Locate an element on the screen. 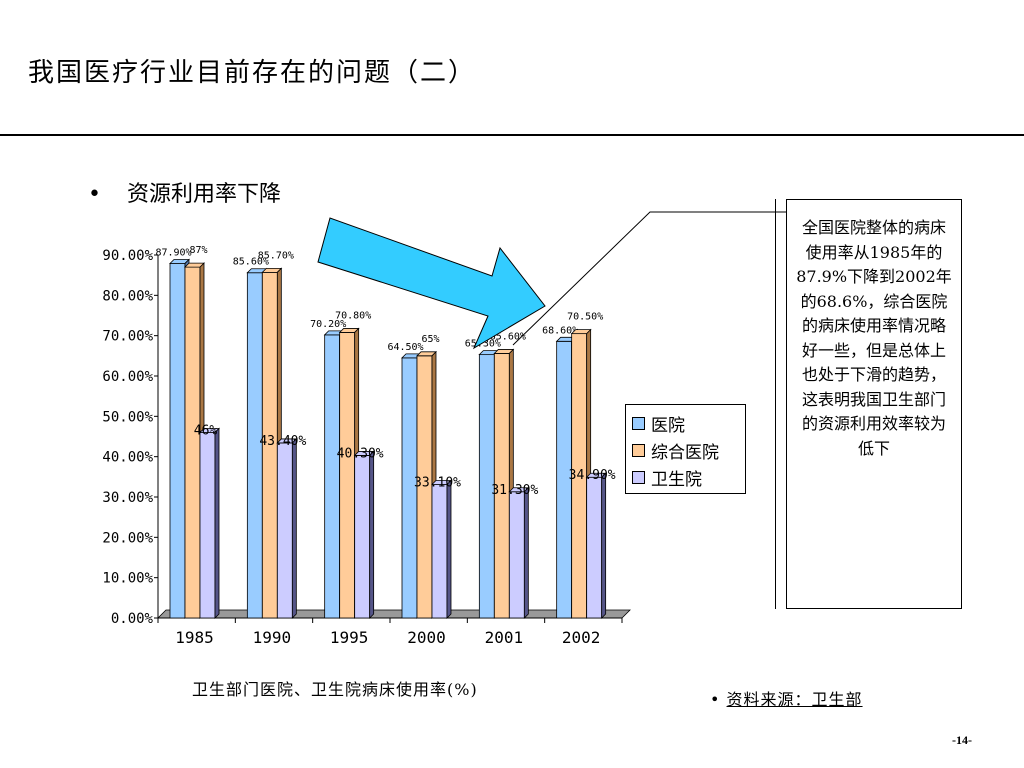 This screenshot has height=768, width=1024. legend-label-township-clinic: 卫生院 is located at coordinates (676, 480).